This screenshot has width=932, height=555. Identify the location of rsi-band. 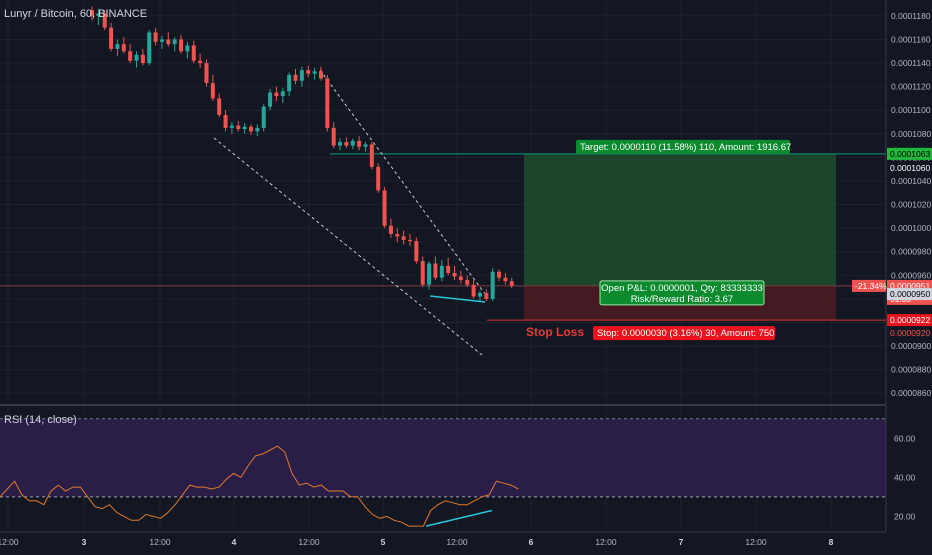
(443, 457).